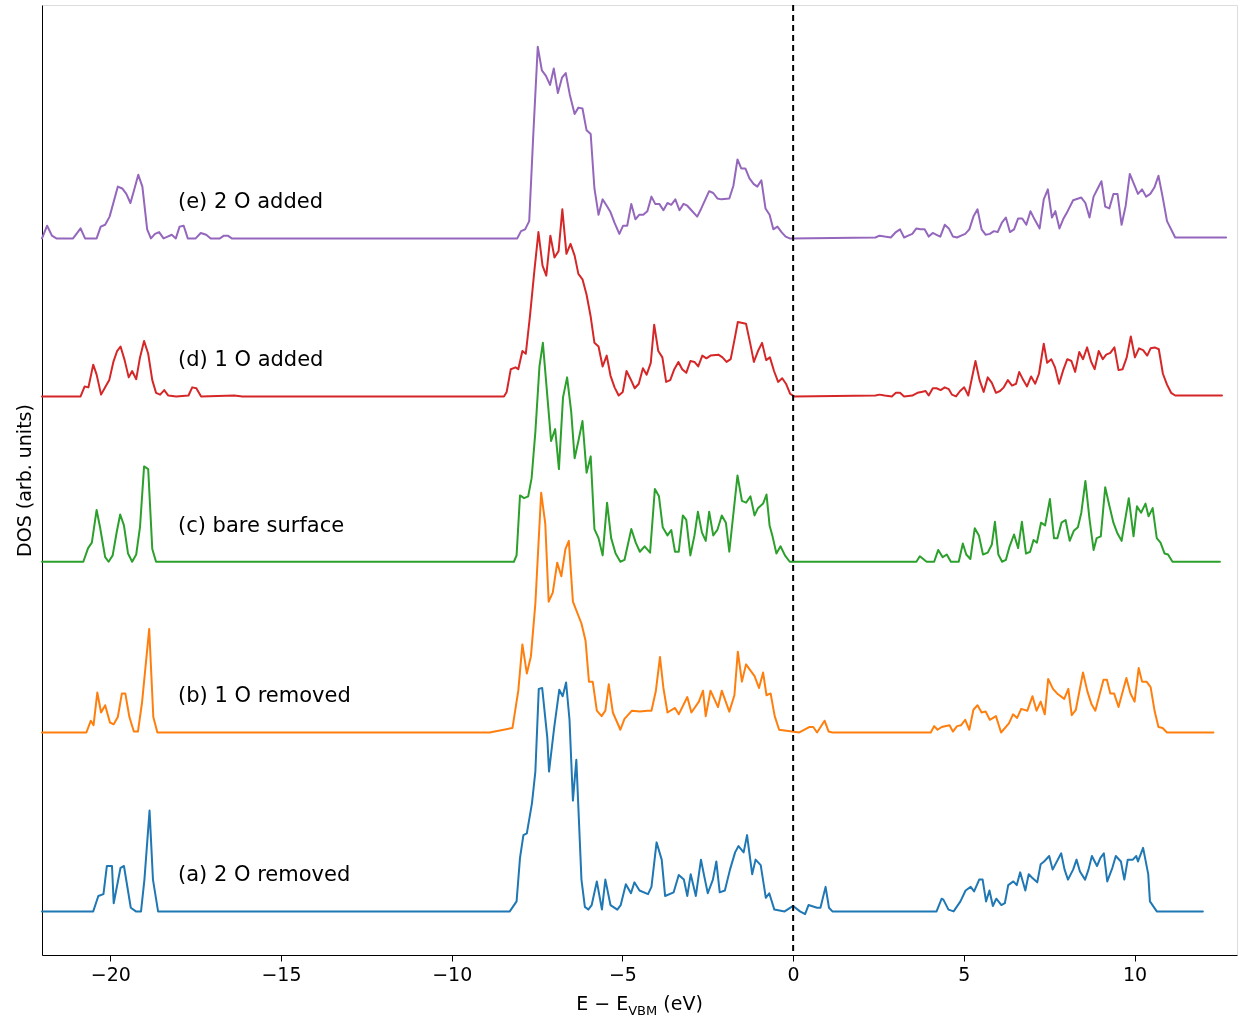  Describe the element at coordinates (261, 524) in the screenshot. I see `series-label: (c) bare surface` at that location.